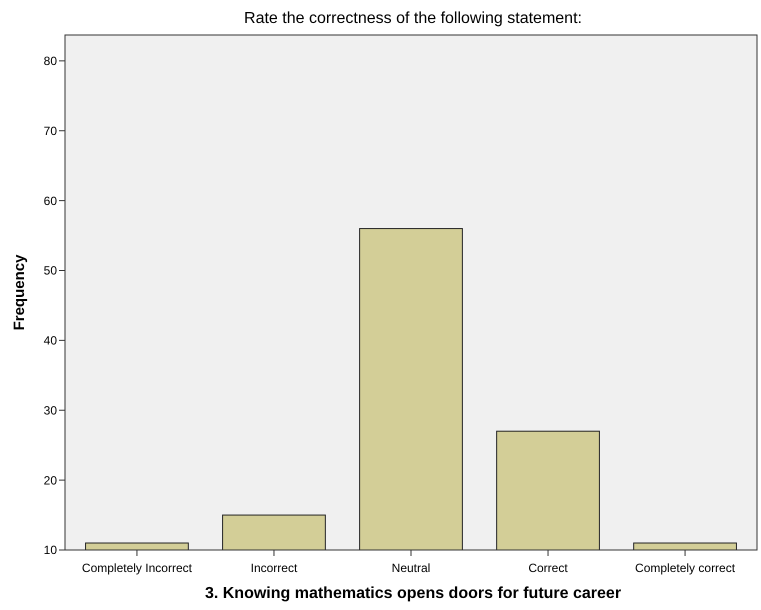 This screenshot has width=761, height=610. I want to click on y-tick-label: 60, so click(51, 201).